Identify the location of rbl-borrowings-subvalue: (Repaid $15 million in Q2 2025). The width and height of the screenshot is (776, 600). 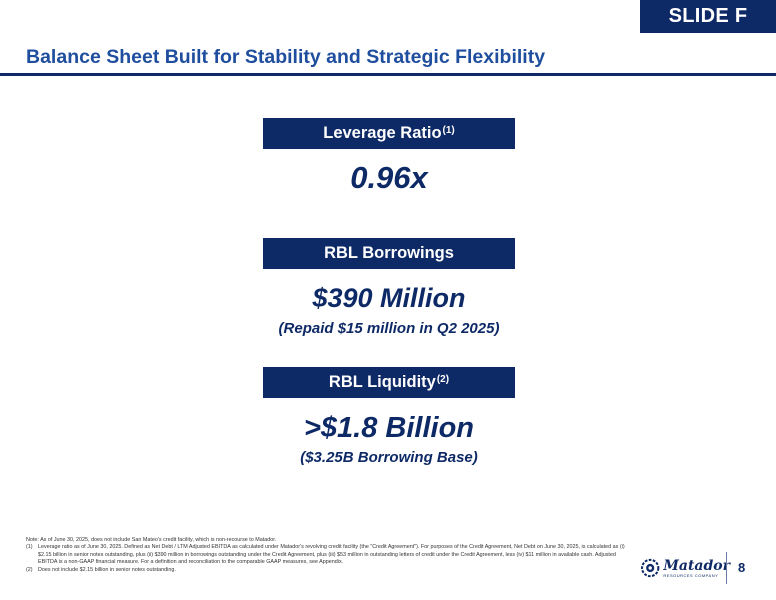
(389, 328).